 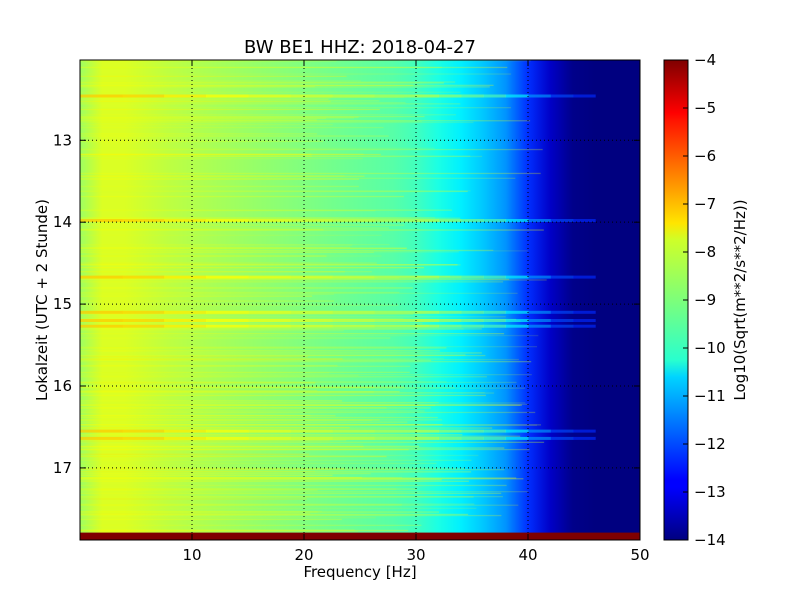 What do you see at coordinates (710, 540) in the screenshot?
I see `colorbar-tick-label: −14` at bounding box center [710, 540].